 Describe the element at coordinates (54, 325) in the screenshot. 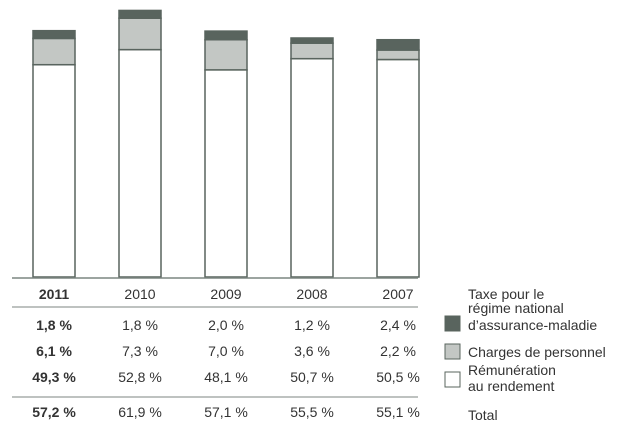

I see `value-taxe-2011: 1,8 %` at that location.